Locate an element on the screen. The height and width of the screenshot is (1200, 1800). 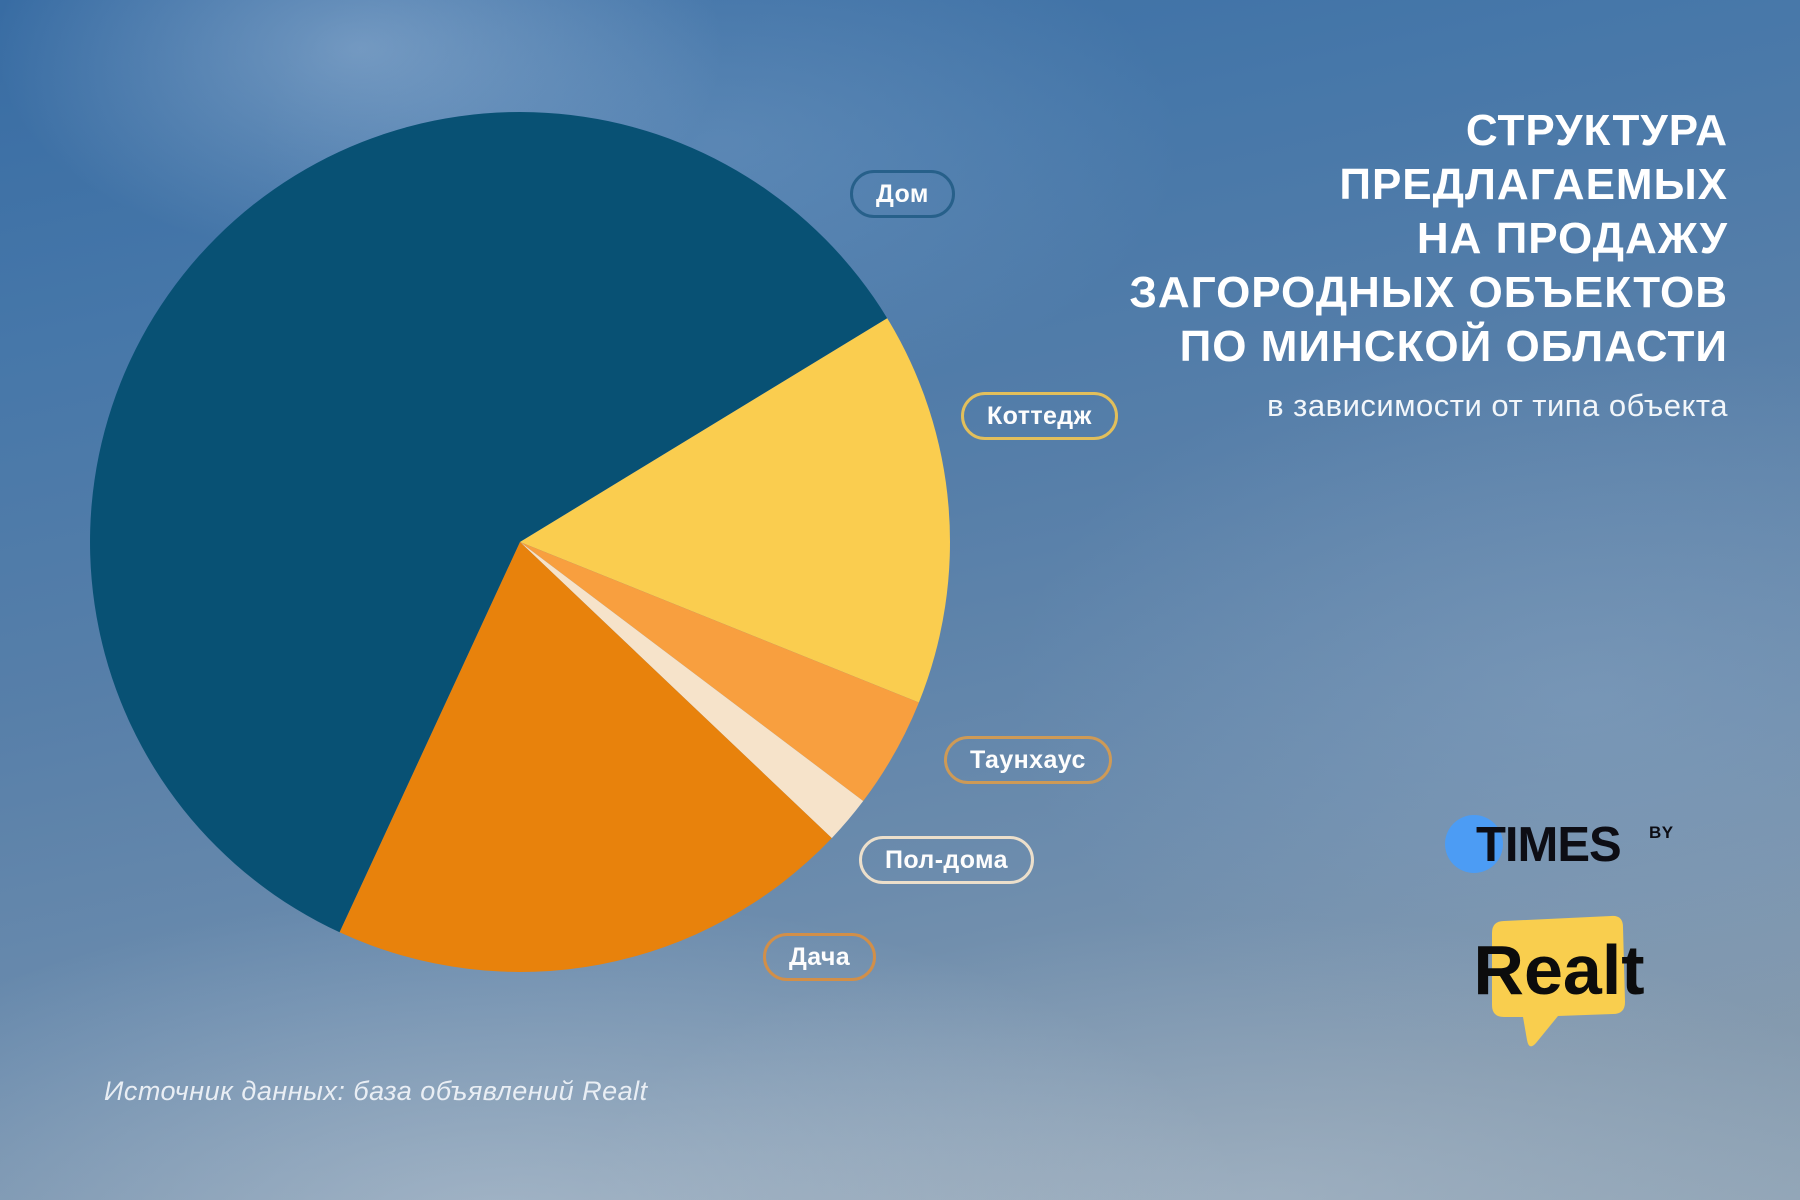
realt-logo: Realt is located at coordinates (1559, 985).